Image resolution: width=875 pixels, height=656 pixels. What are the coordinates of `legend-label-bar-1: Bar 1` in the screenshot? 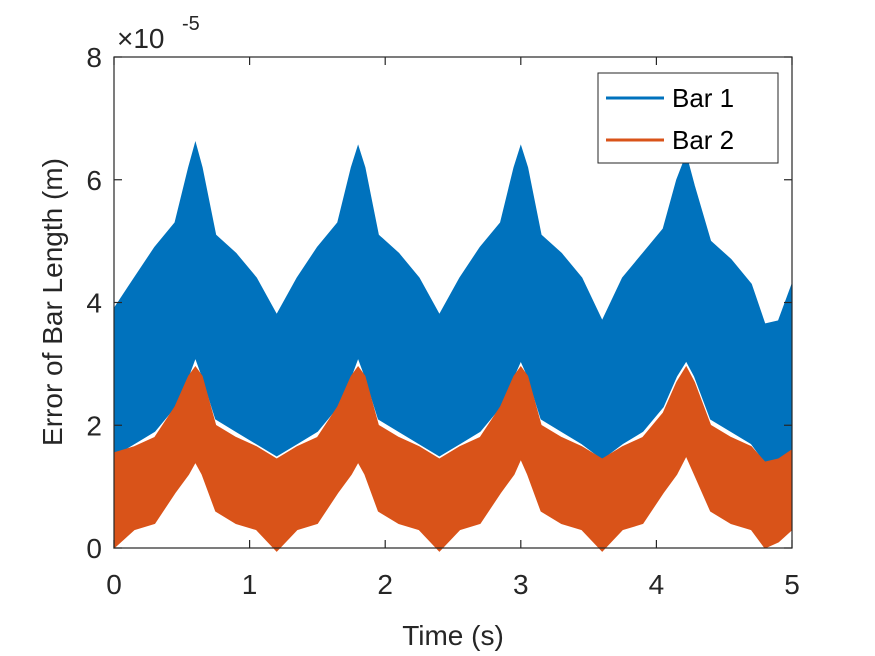 It's located at (703, 98).